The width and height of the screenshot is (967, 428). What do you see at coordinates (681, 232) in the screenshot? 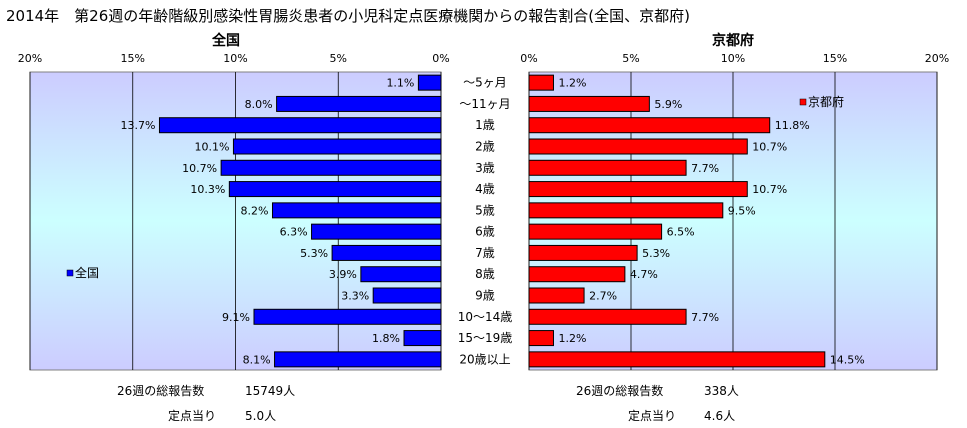
I see `kyoto-value-label: 6.5%` at bounding box center [681, 232].